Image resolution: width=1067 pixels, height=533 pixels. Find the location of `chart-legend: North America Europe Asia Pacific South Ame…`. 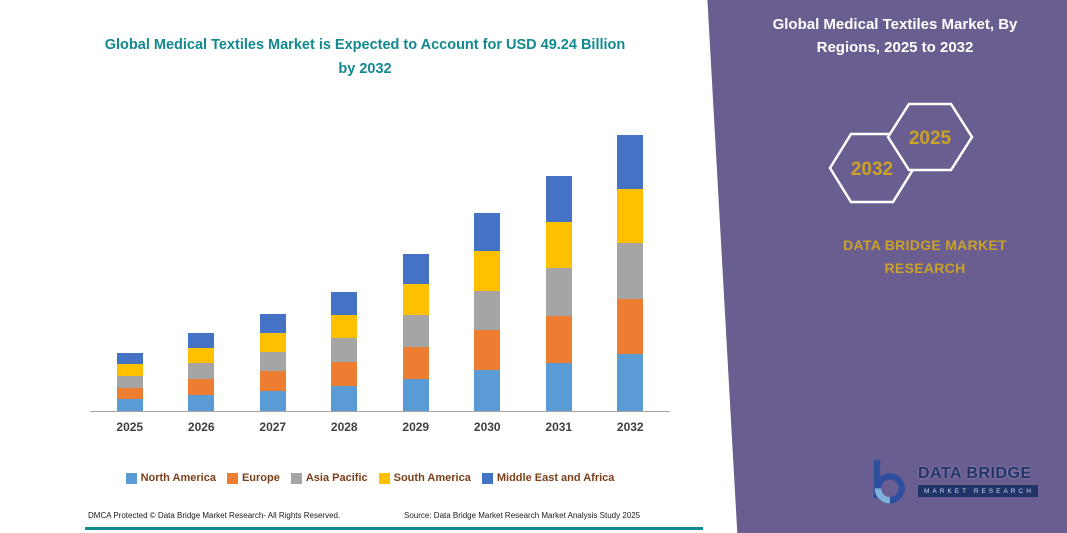

chart-legend: North America Europe Asia Pacific South Ame… is located at coordinates (370, 478).